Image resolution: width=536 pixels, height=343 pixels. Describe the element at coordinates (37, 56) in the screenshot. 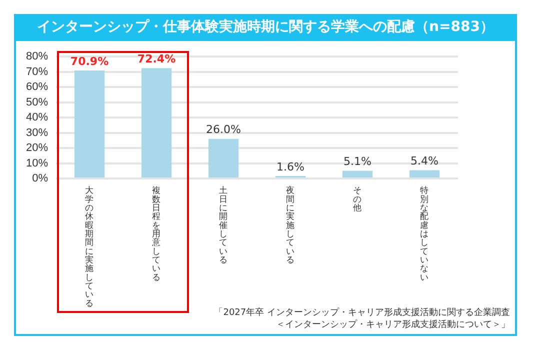

I see `y-tick-label: 80%` at that location.